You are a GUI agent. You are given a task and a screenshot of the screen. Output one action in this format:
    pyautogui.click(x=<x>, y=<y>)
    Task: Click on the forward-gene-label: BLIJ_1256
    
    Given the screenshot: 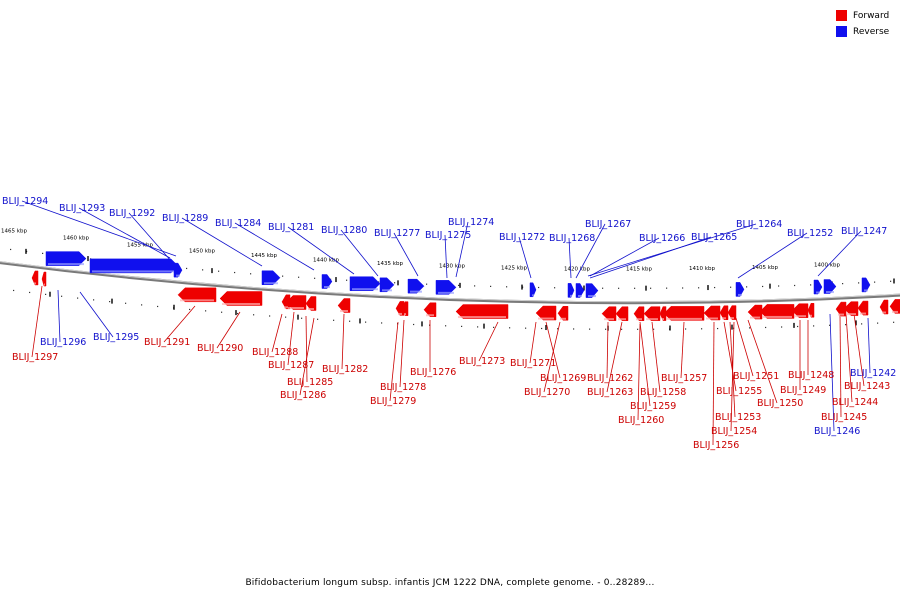 What is the action you would take?
    pyautogui.click(x=716, y=445)
    